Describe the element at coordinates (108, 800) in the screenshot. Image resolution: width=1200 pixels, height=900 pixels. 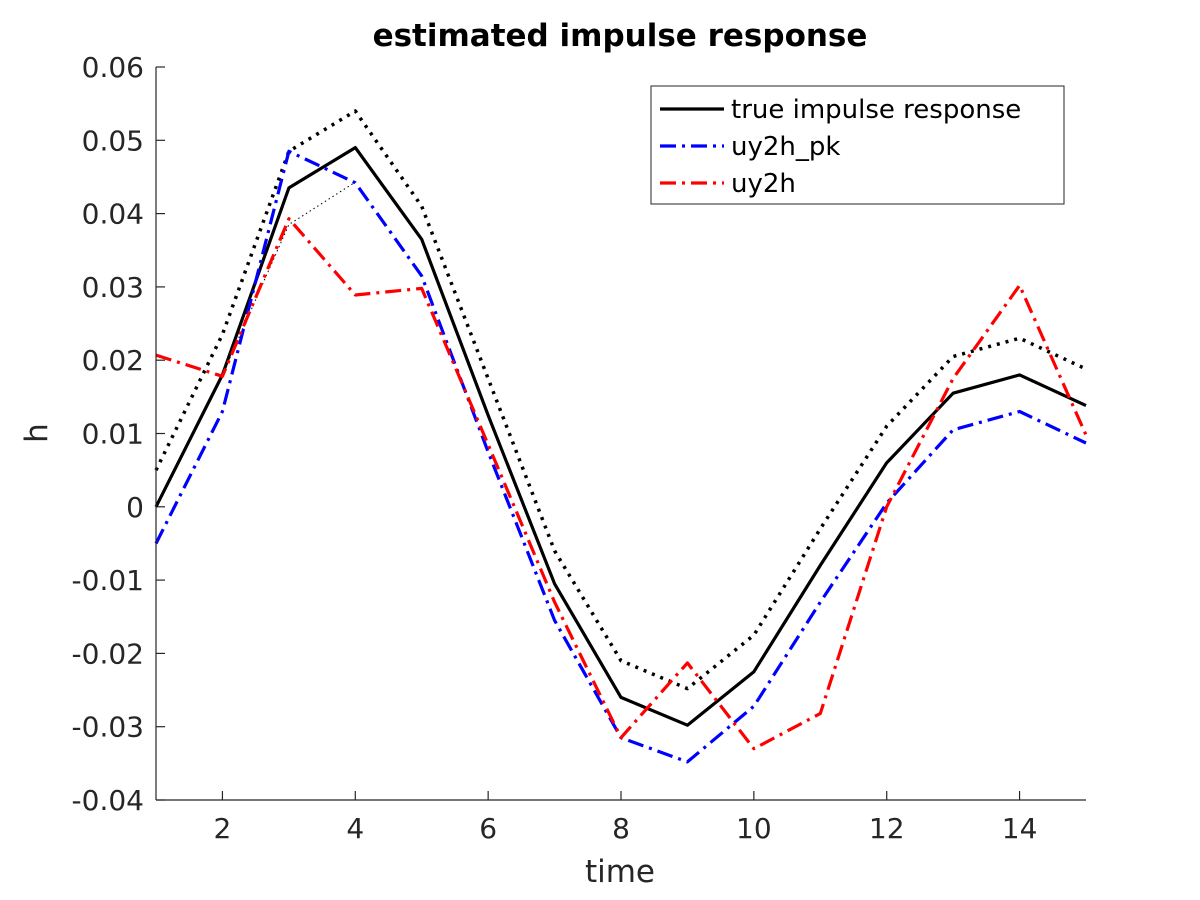
I see `y-tick-label: -0.04` at that location.